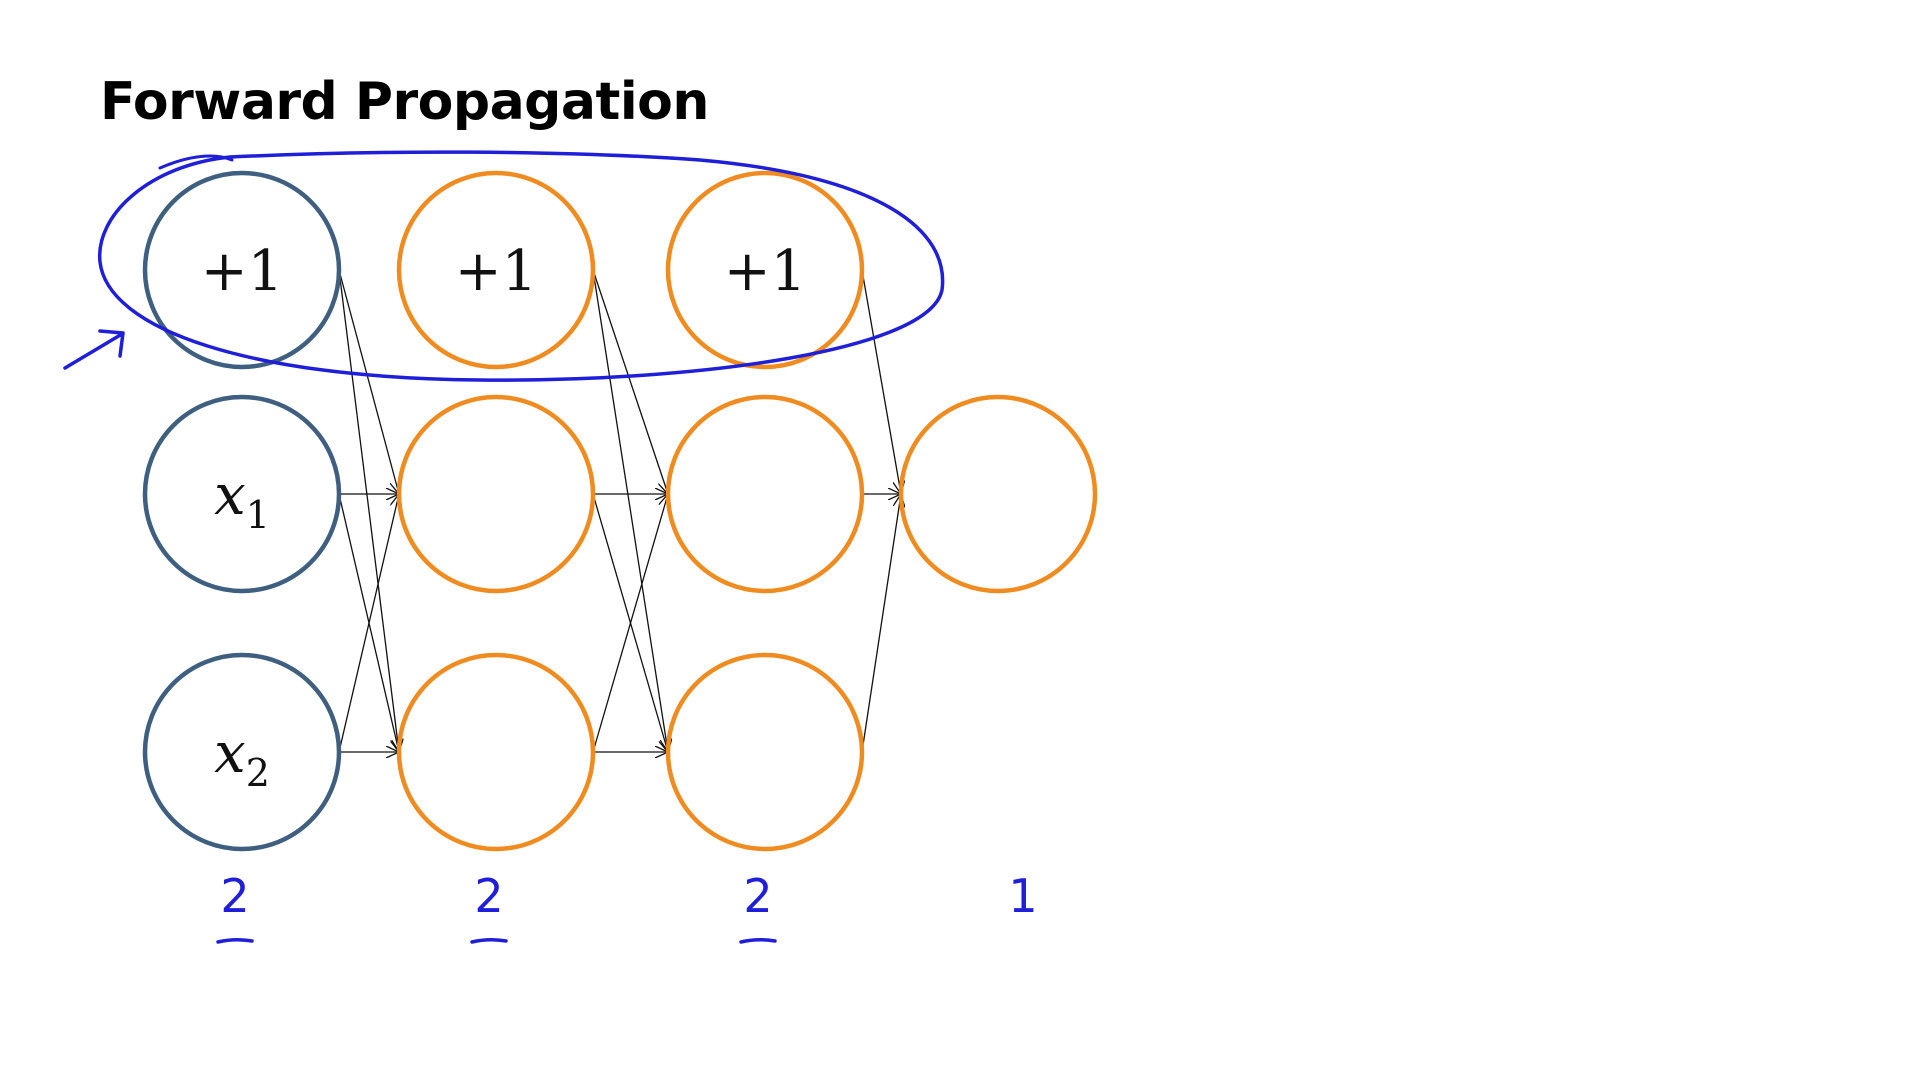  What do you see at coordinates (234, 896) in the screenshot?
I see `unit-count-layer-1: 2` at bounding box center [234, 896].